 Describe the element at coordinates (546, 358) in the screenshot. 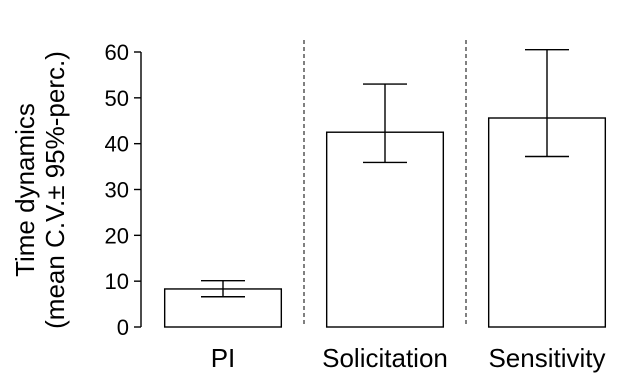

I see `category-label-sensitivity: Sensitivity` at that location.